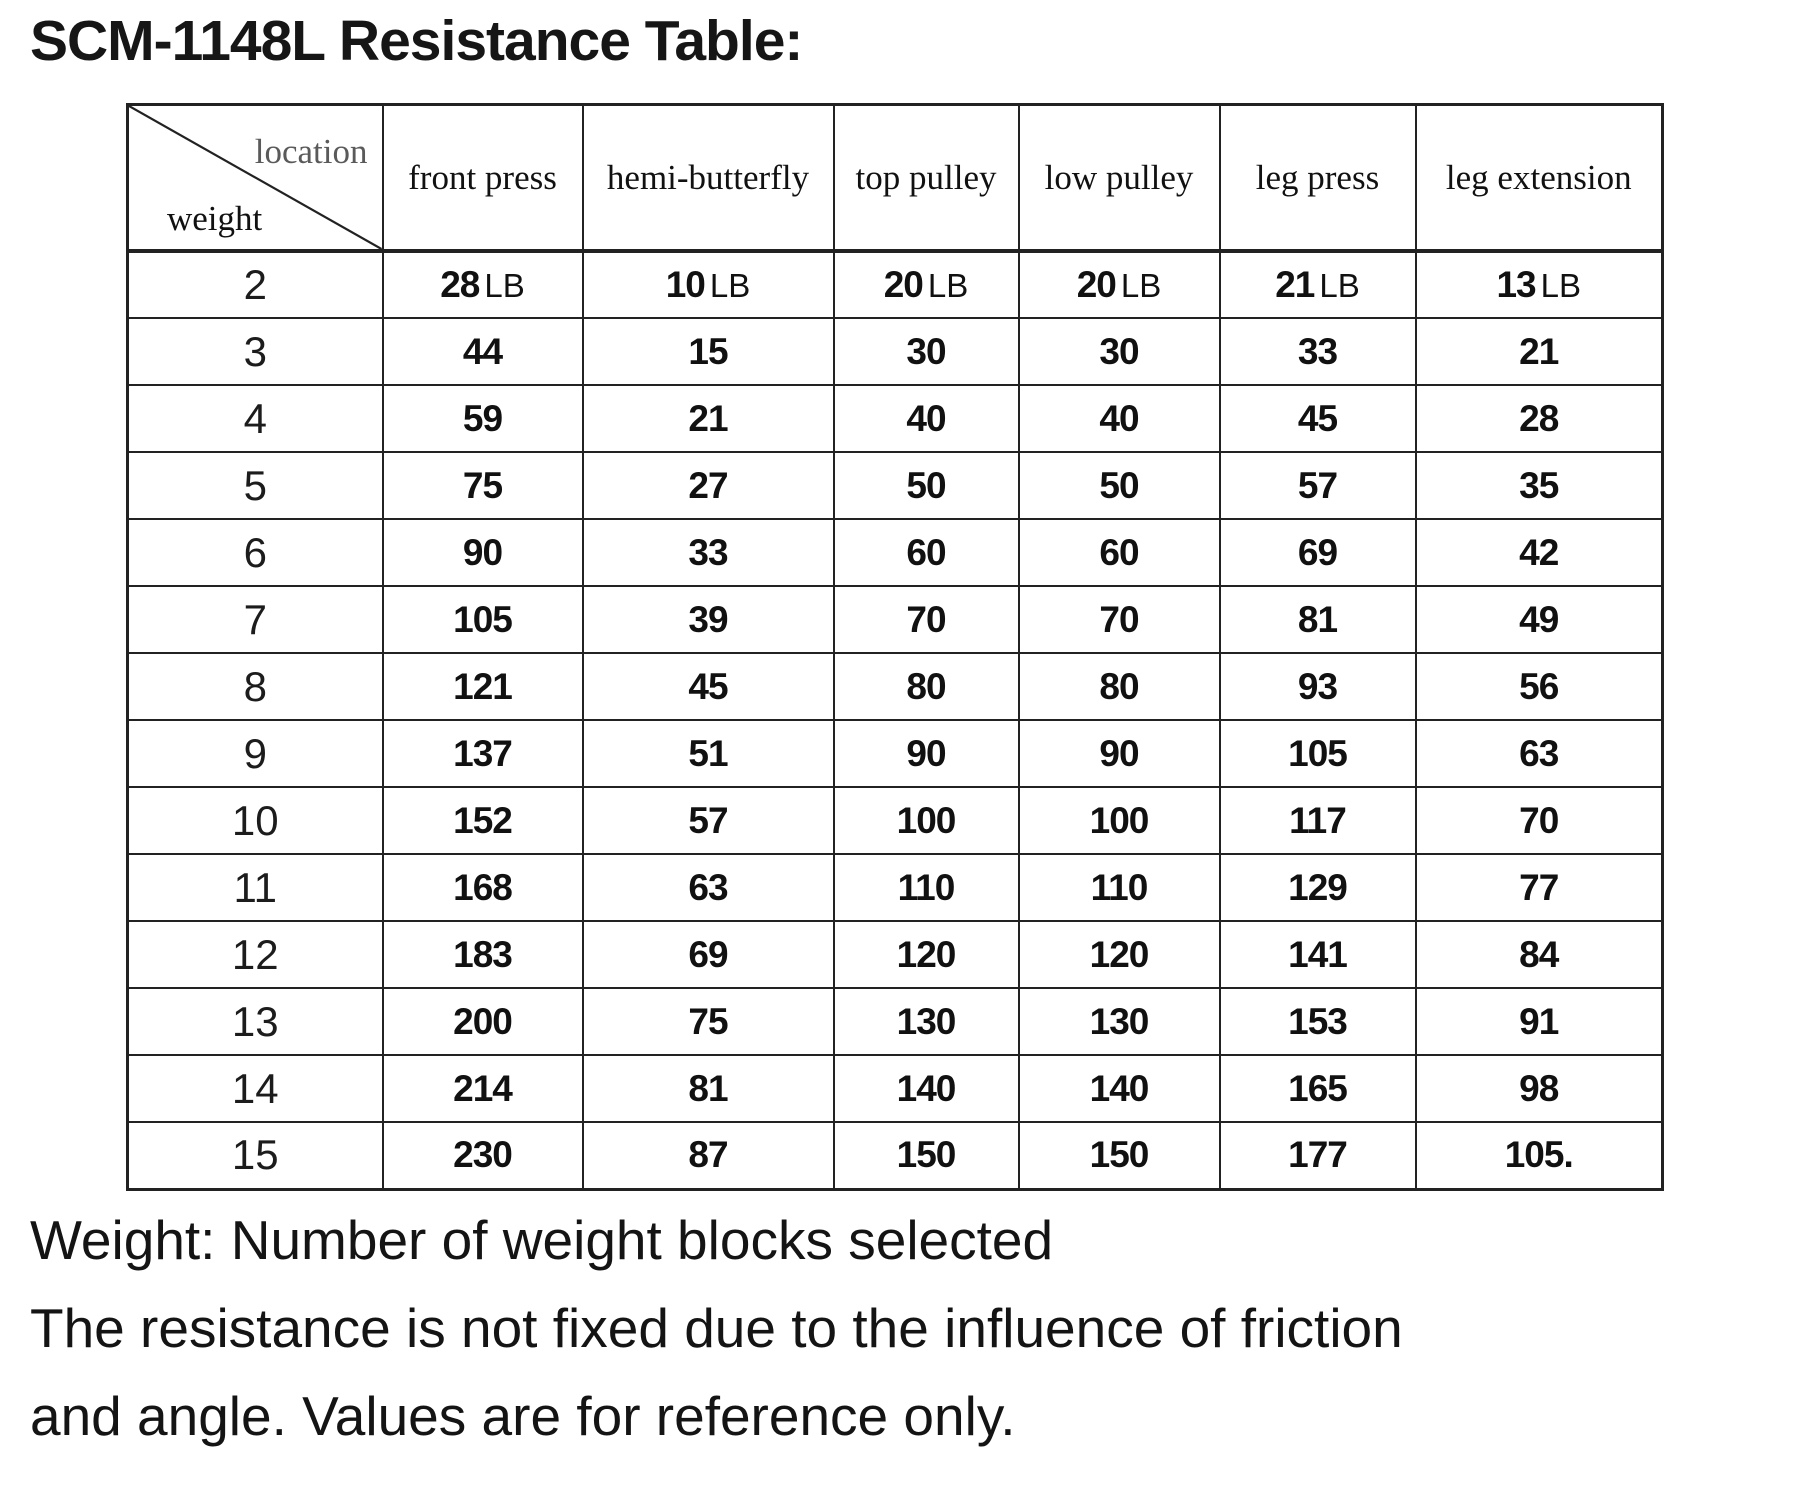 The width and height of the screenshot is (1800, 1492). Describe the element at coordinates (1317, 1021) in the screenshot. I see `resistance-value-cell: 153` at that location.